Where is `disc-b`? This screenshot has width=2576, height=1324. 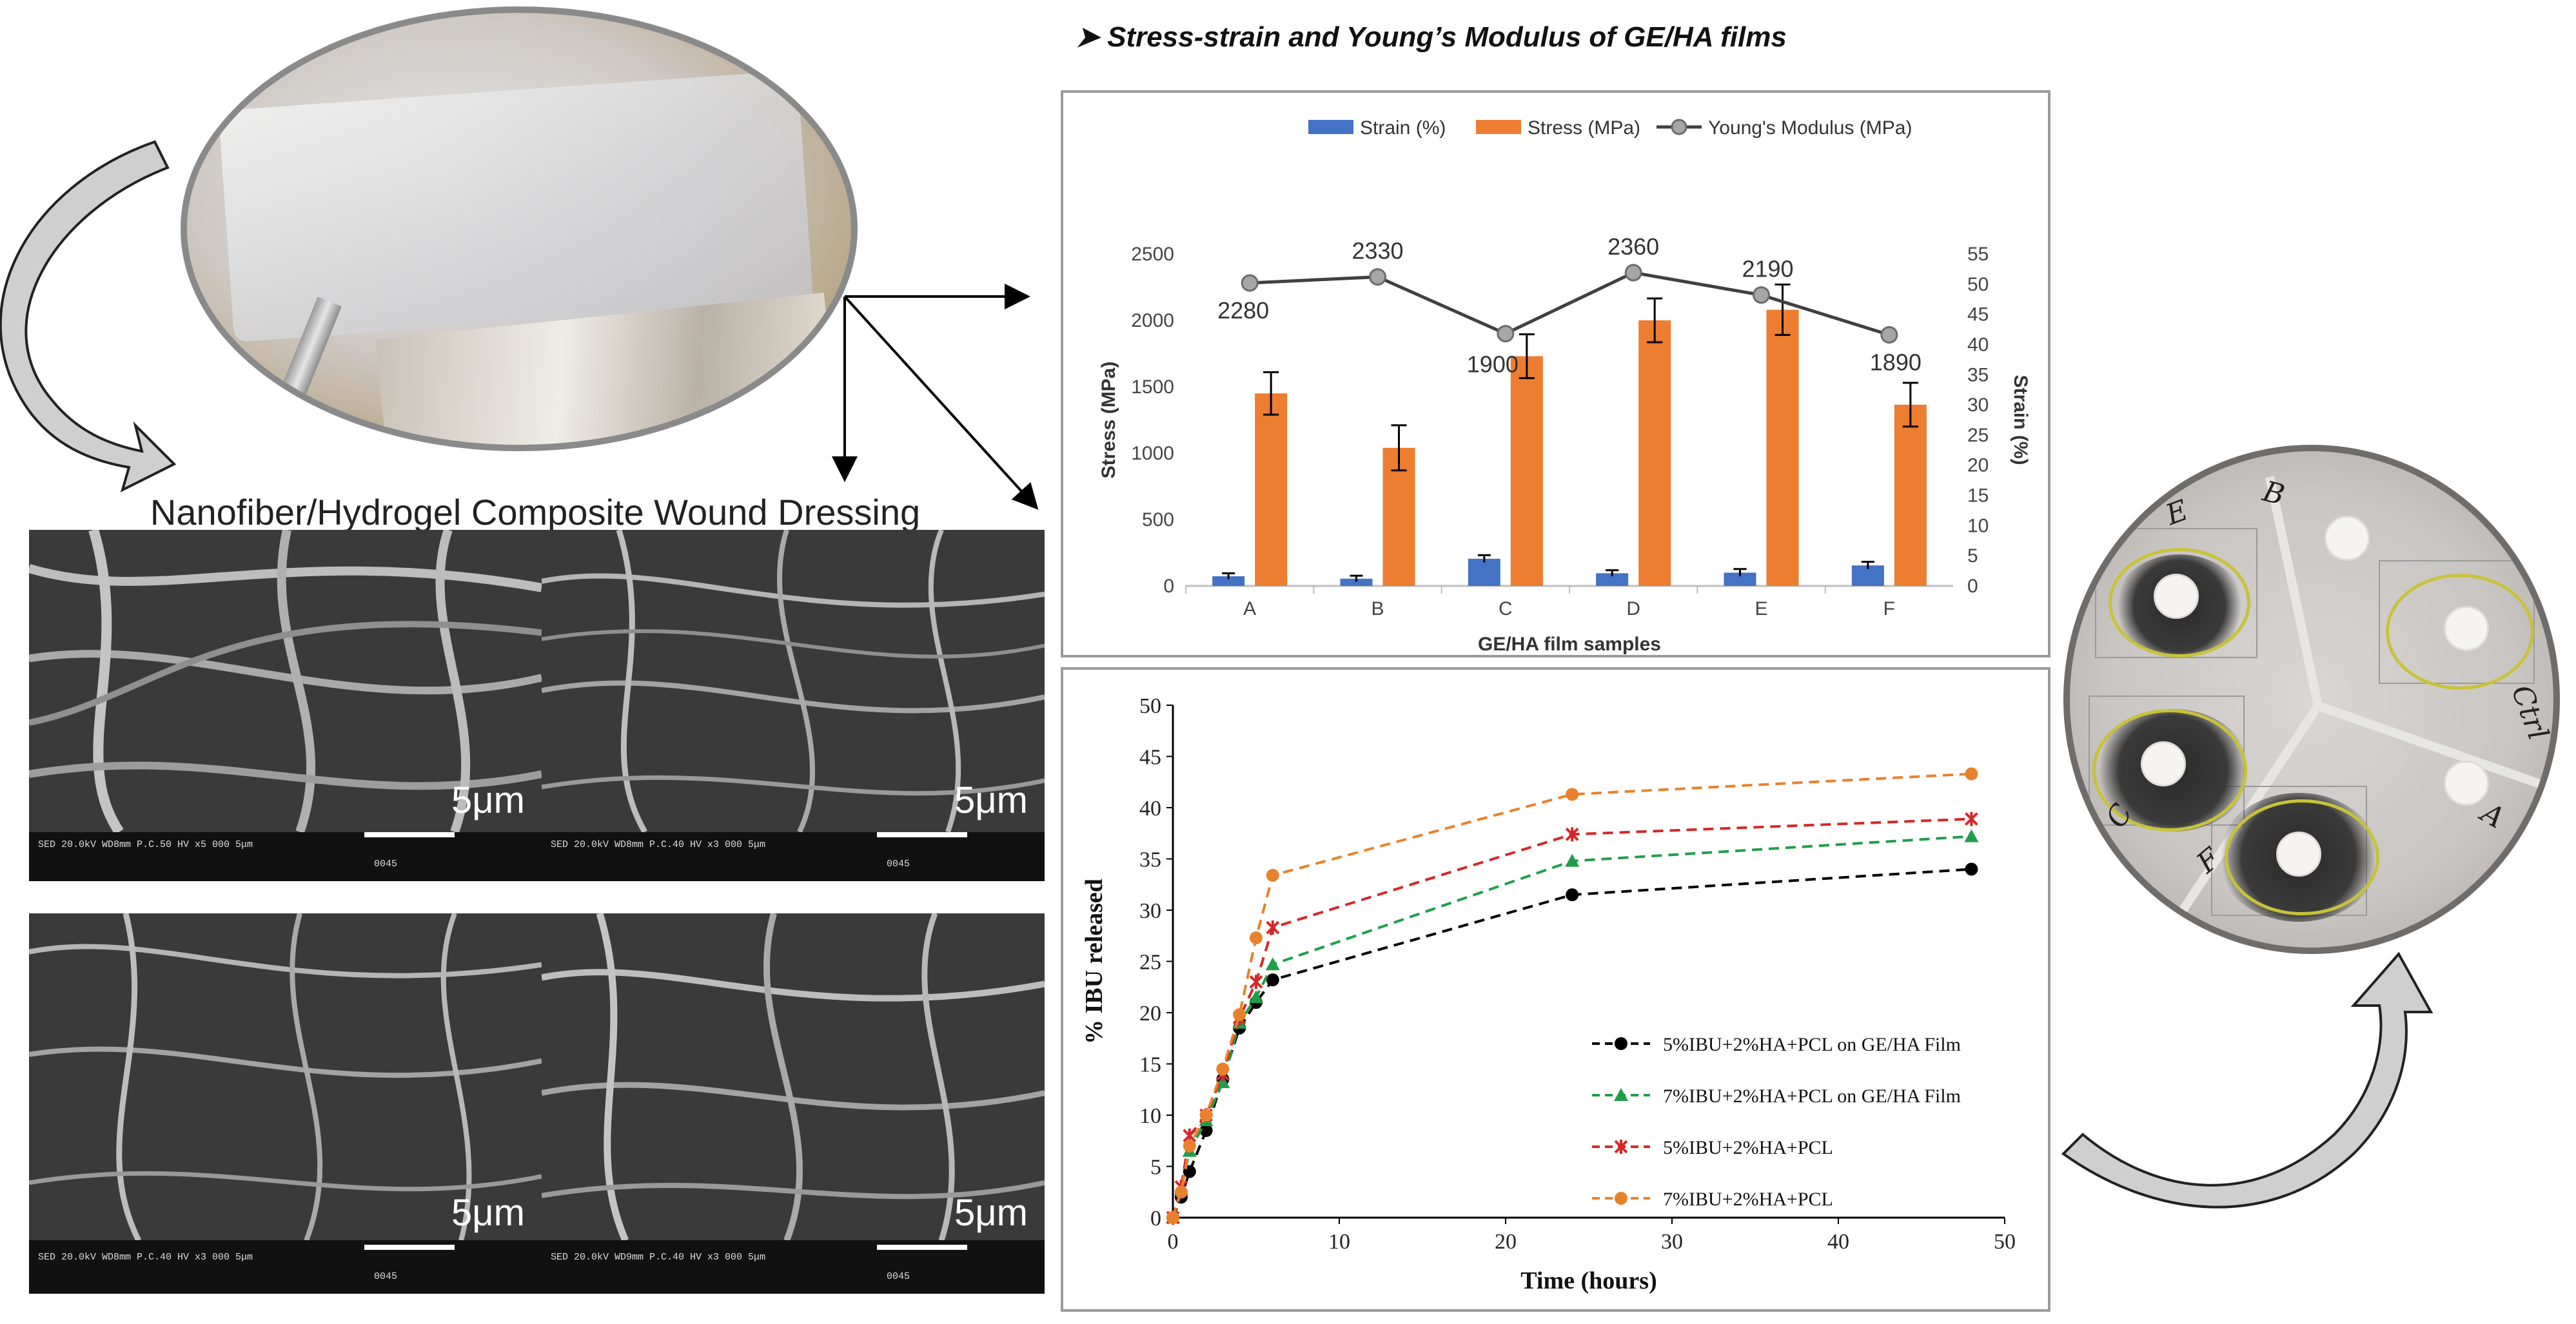
disc-b is located at coordinates (2347, 538).